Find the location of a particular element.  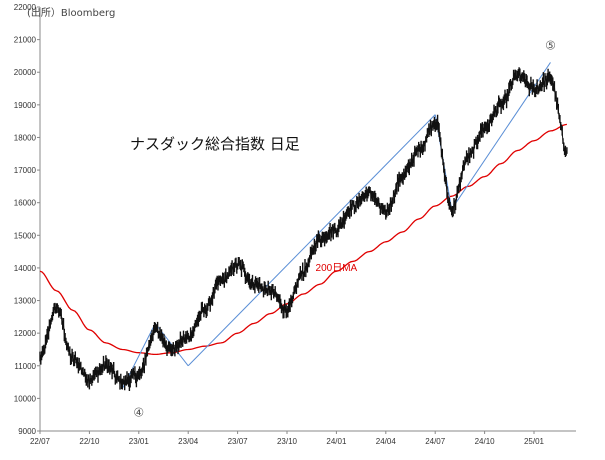

source-label: (出所）Bloomberg is located at coordinates (71, 12).